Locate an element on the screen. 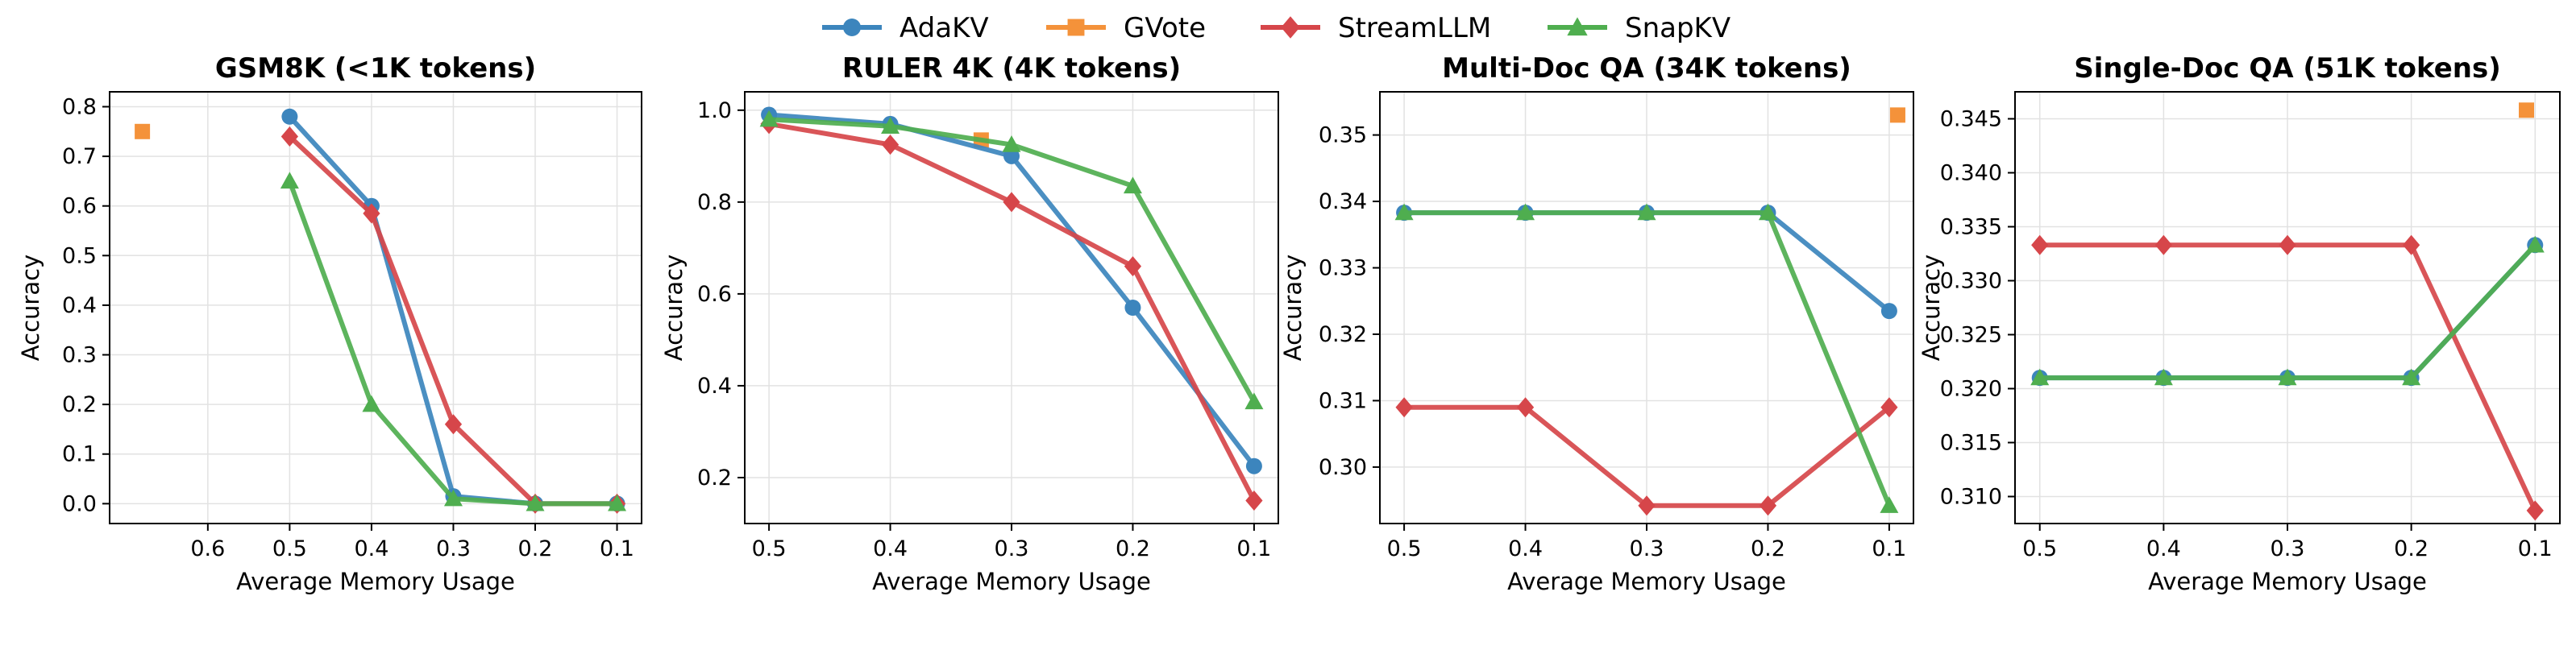  y-tick-label: 0.0 is located at coordinates (79, 503).